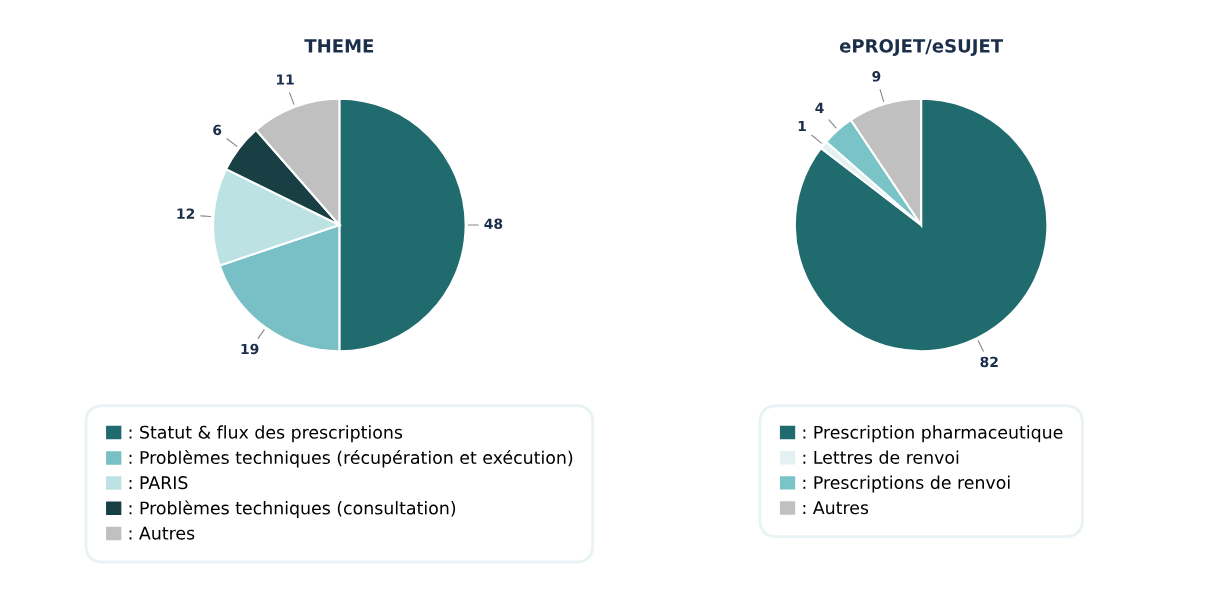 Image resolution: width=1212 pixels, height=608 pixels. Describe the element at coordinates (906, 484) in the screenshot. I see `legend-label: : Prescriptions de renvoi` at that location.